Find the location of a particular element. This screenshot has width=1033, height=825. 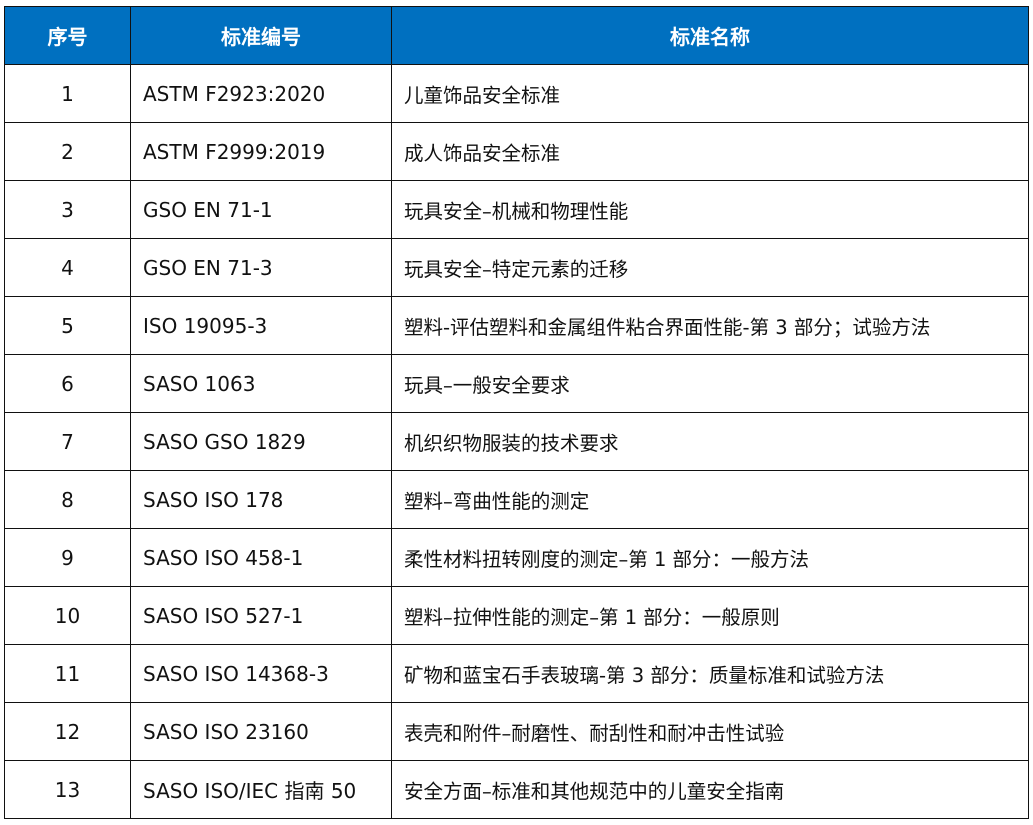

table-row: 12 SASO ISO 23160 表壳和附件–耐磨性、耐刮性和耐冲击性试验 is located at coordinates (516, 731).